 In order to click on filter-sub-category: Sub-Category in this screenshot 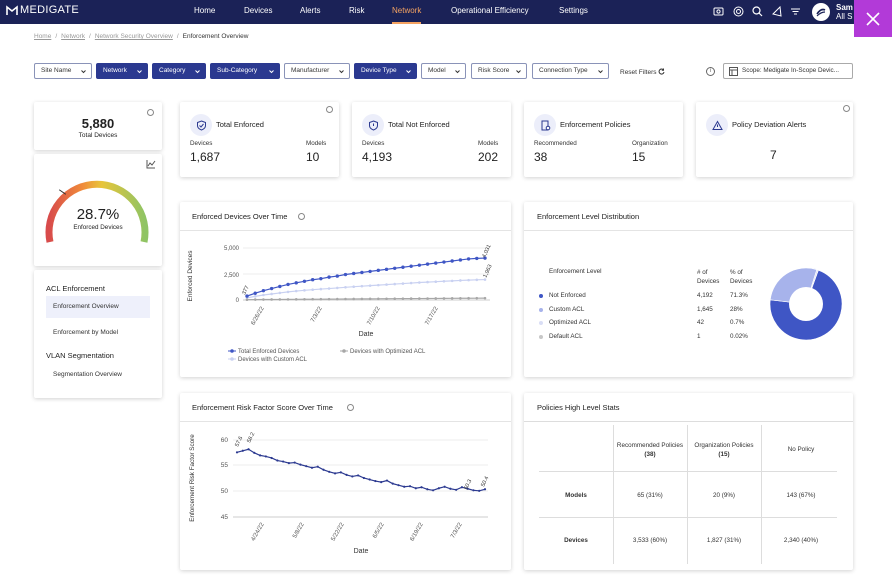, I will do `click(245, 71)`.